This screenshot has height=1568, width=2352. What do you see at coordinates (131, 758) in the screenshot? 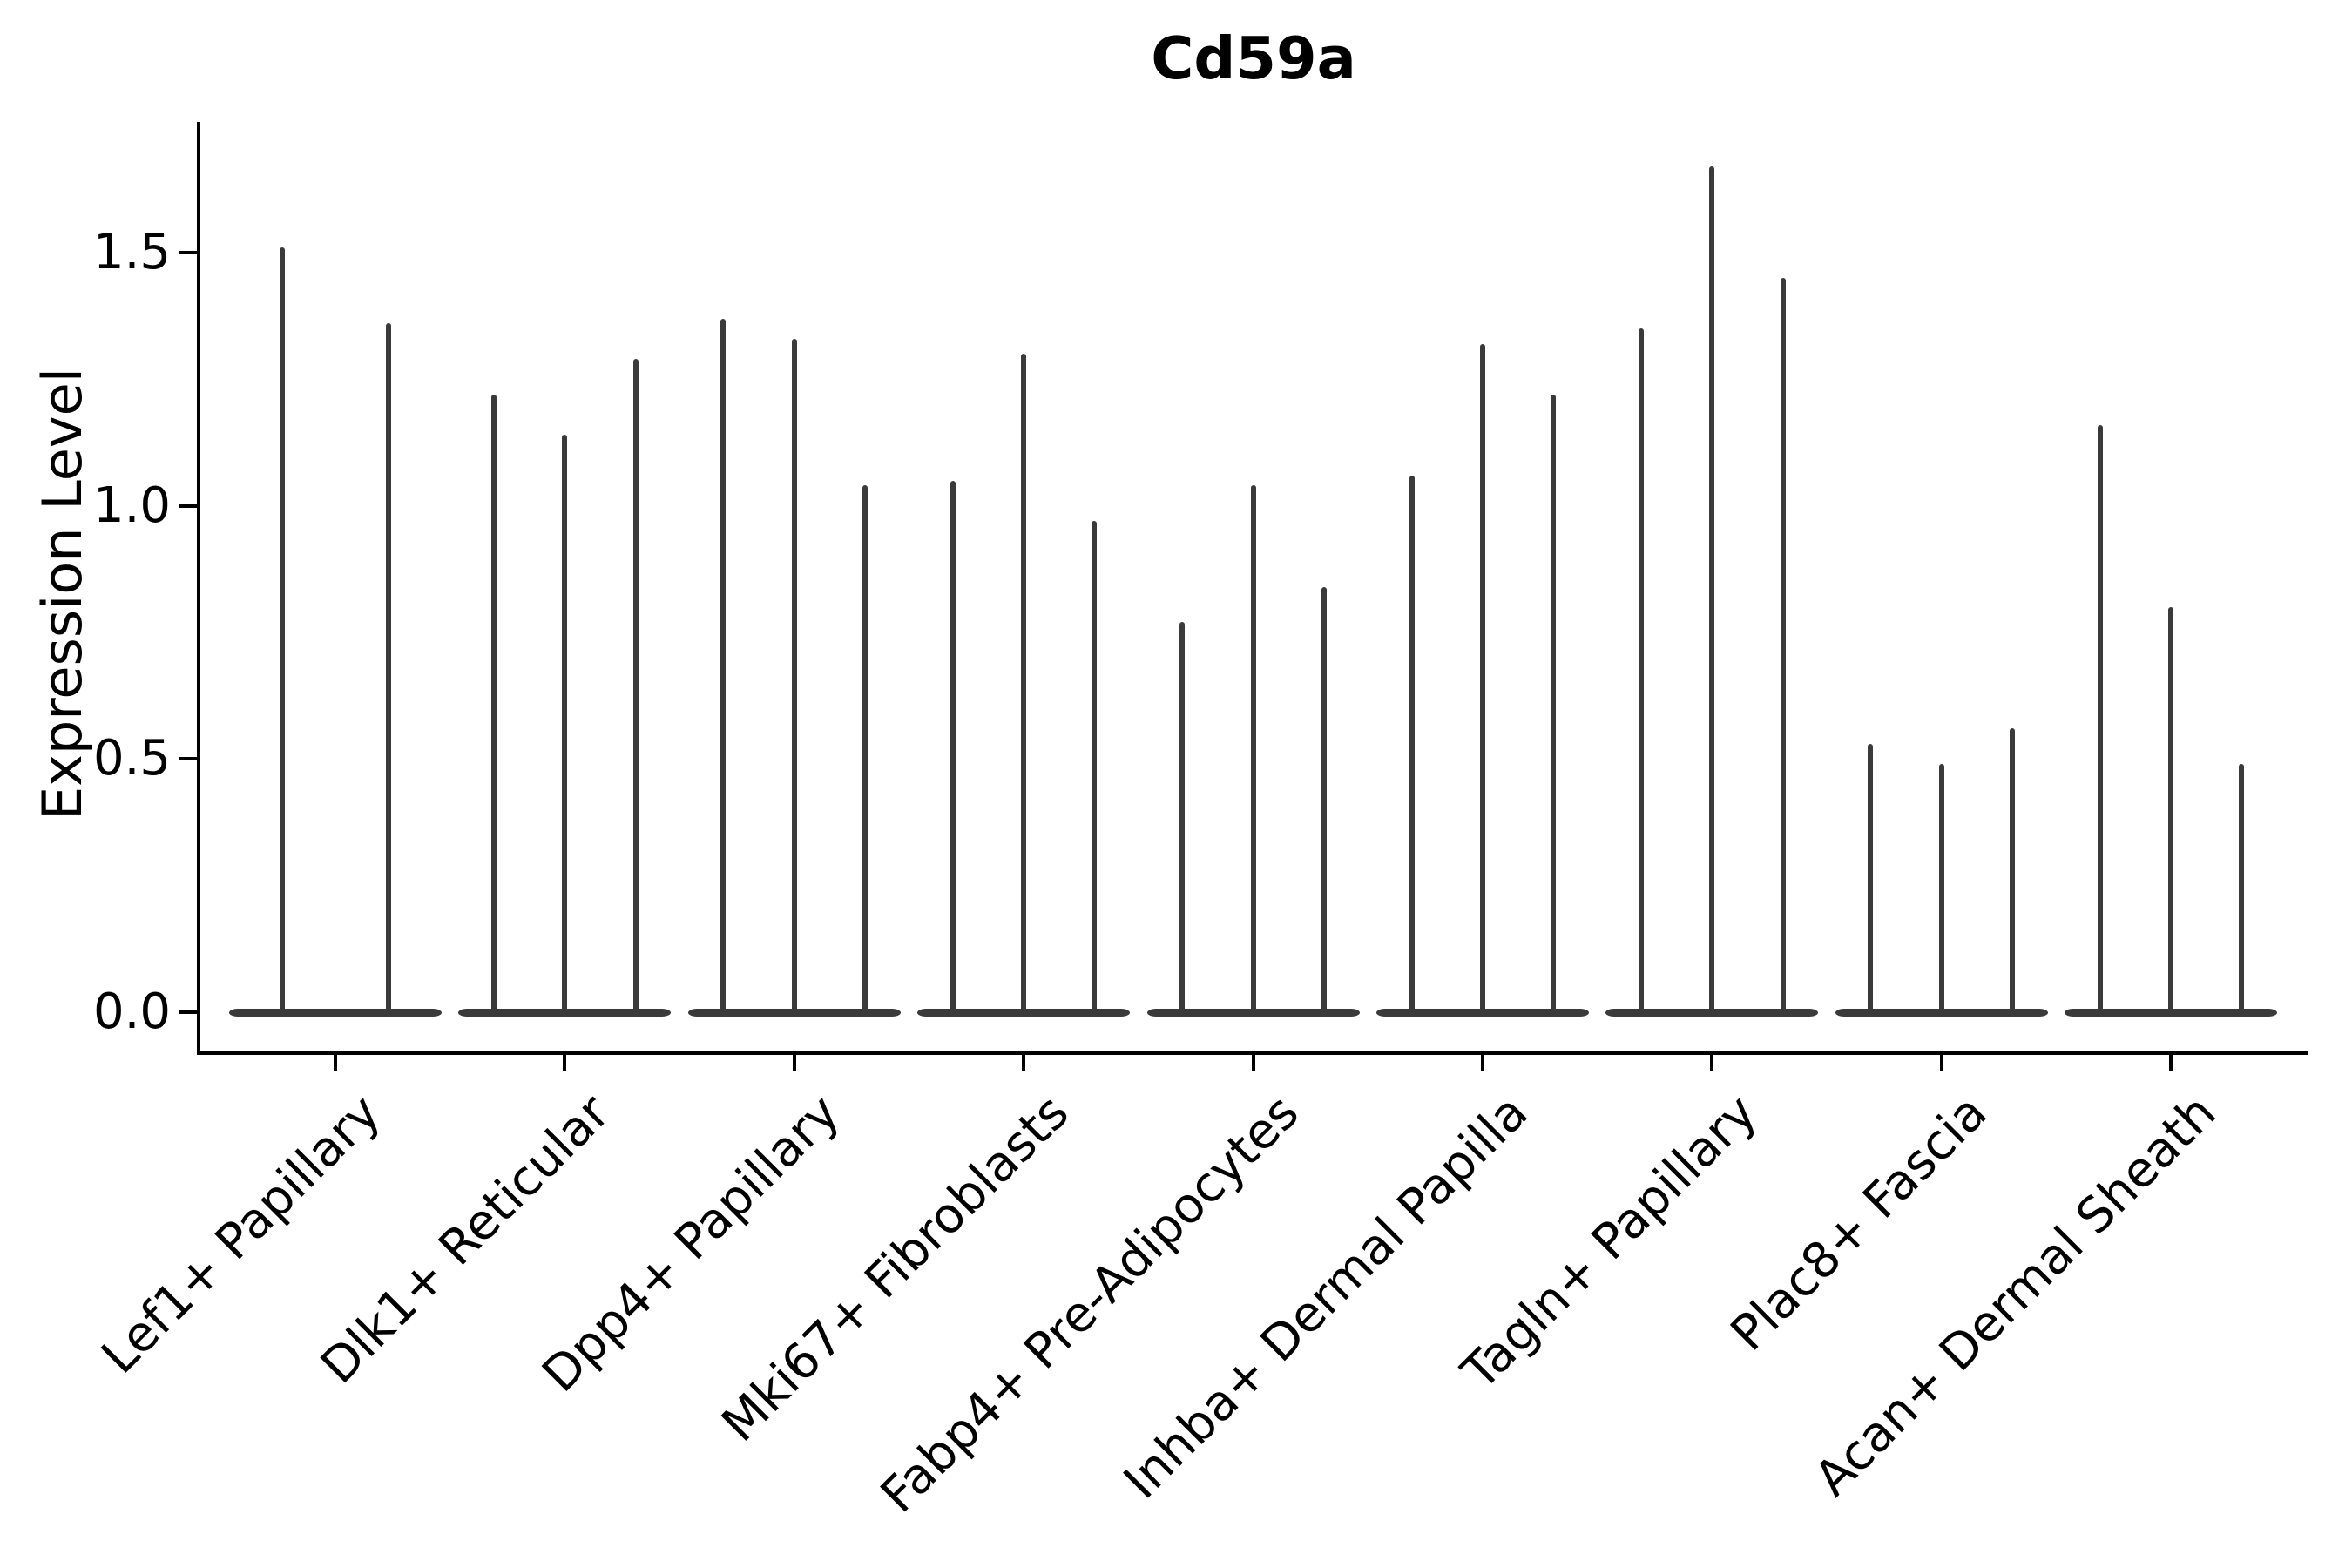
I see `y-tick-label: 0.5` at bounding box center [131, 758].